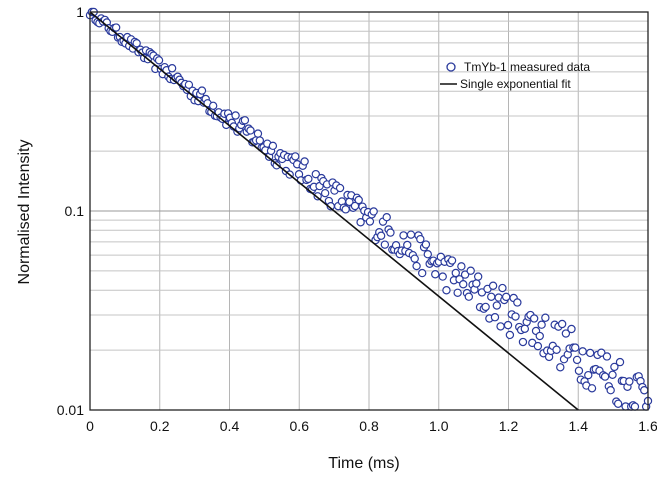 Image resolution: width=657 pixels, height=478 pixels. What do you see at coordinates (515, 84) in the screenshot?
I see `legend-label-exponential-fit: Single exponential fit` at bounding box center [515, 84].